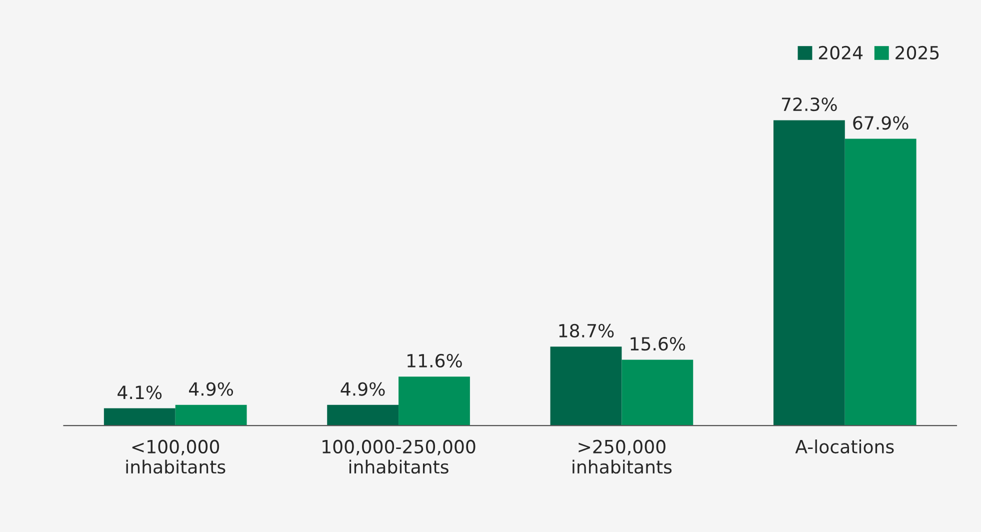  Describe the element at coordinates (622, 457) in the screenshot. I see `x-tick-label: >250,000 inhabitants` at that location.